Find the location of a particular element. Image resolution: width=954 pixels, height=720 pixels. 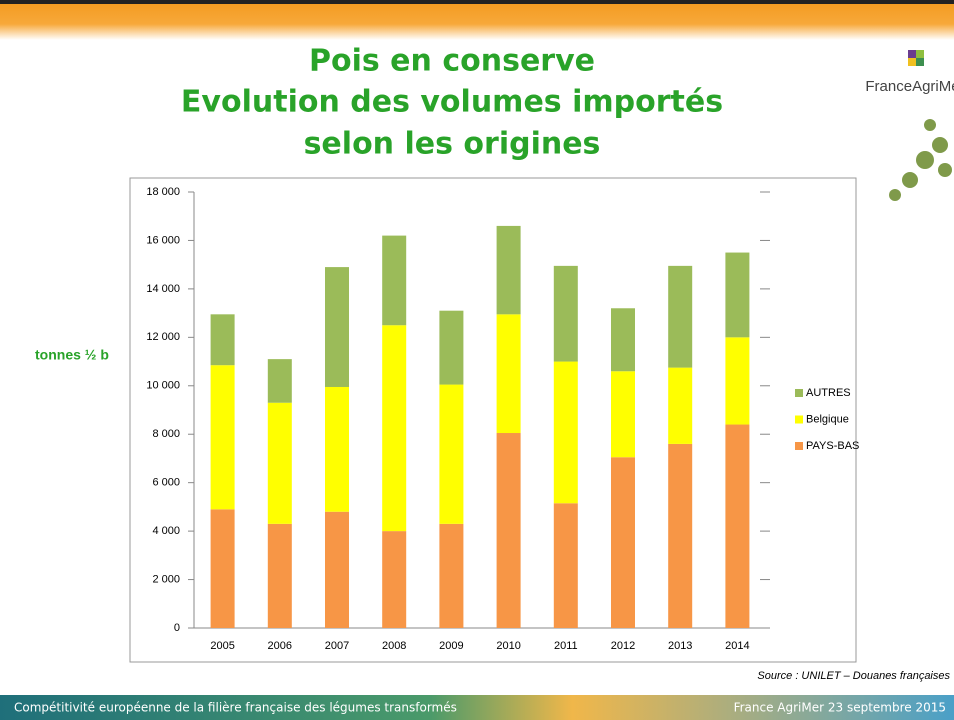

x-tick-label: 2009 is located at coordinates (451, 646).